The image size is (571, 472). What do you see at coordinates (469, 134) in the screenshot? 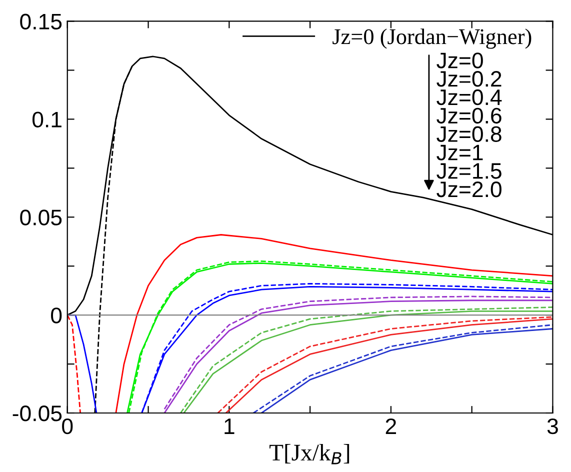
I see `annotation: Jz=0.8` at bounding box center [469, 134].